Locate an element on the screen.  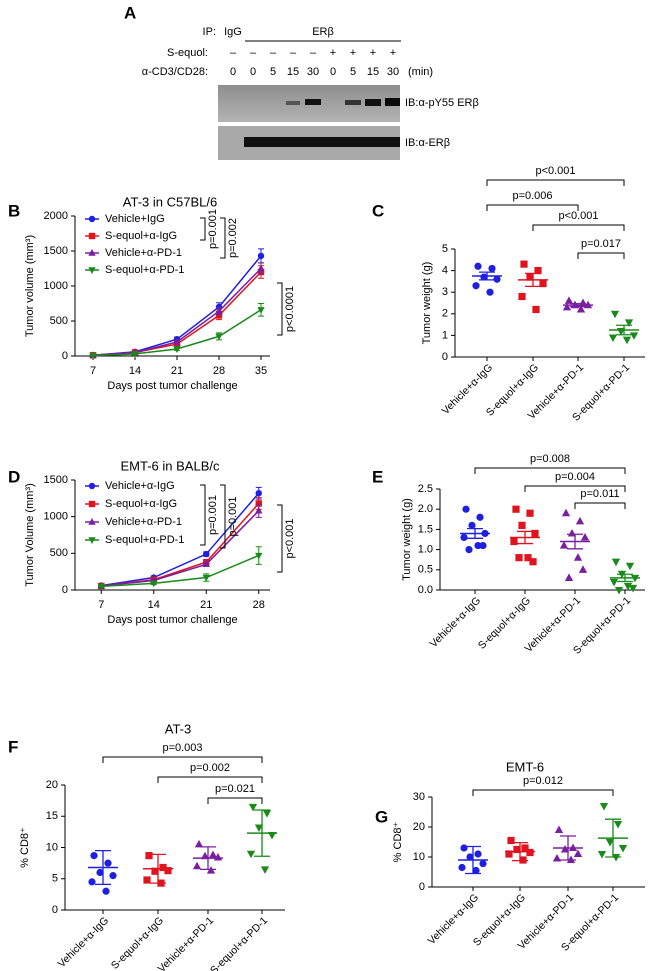
p-value: p=0.002 is located at coordinates (210, 768).